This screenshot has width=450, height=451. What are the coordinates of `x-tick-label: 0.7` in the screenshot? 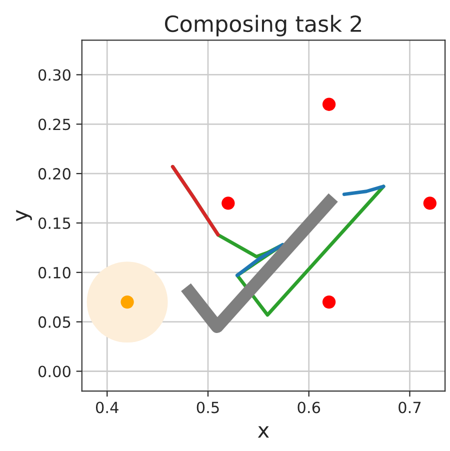 It's located at (409, 408).